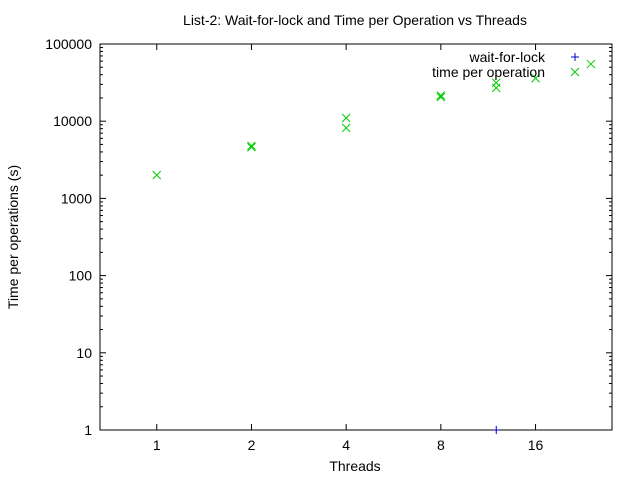  Describe the element at coordinates (441, 445) in the screenshot. I see `x-tick-label: 8` at that location.